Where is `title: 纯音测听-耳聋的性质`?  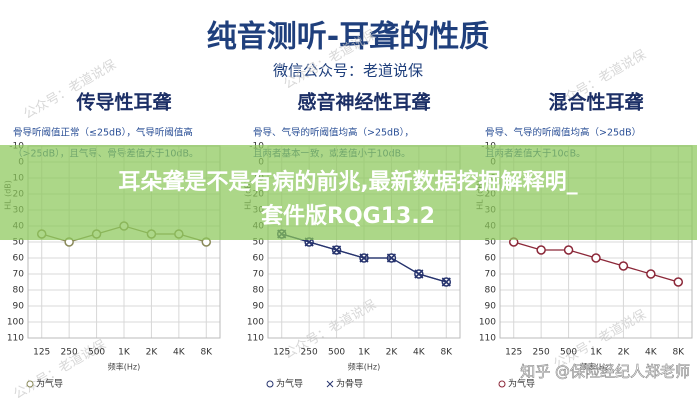
title: 纯音测听-耳聋的性质 is located at coordinates (348, 37).